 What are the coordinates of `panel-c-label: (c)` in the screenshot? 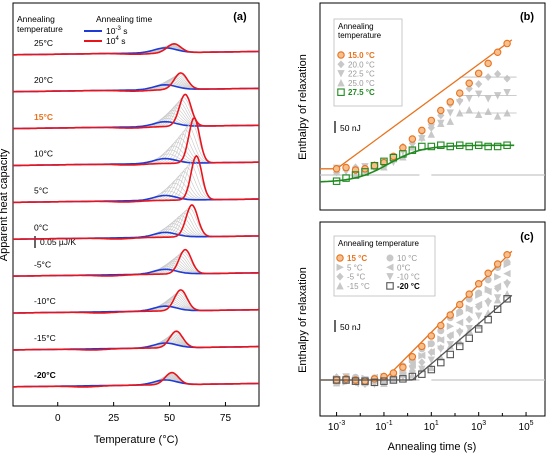 It's located at (527, 237).